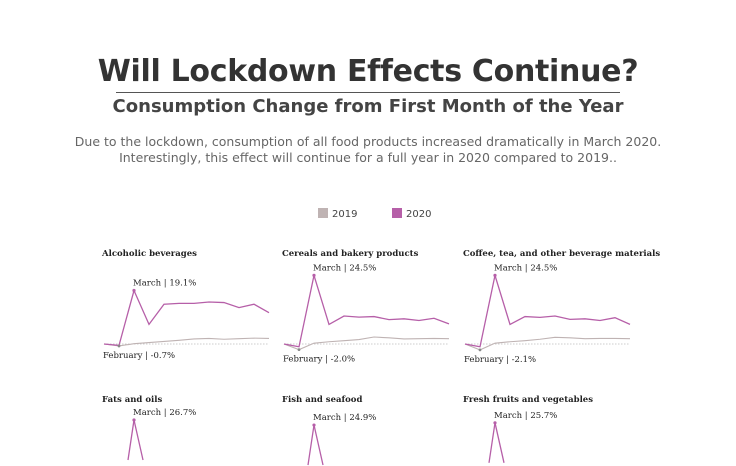  Describe the element at coordinates (323, 213) in the screenshot. I see `legend-swatch-2019` at that location.